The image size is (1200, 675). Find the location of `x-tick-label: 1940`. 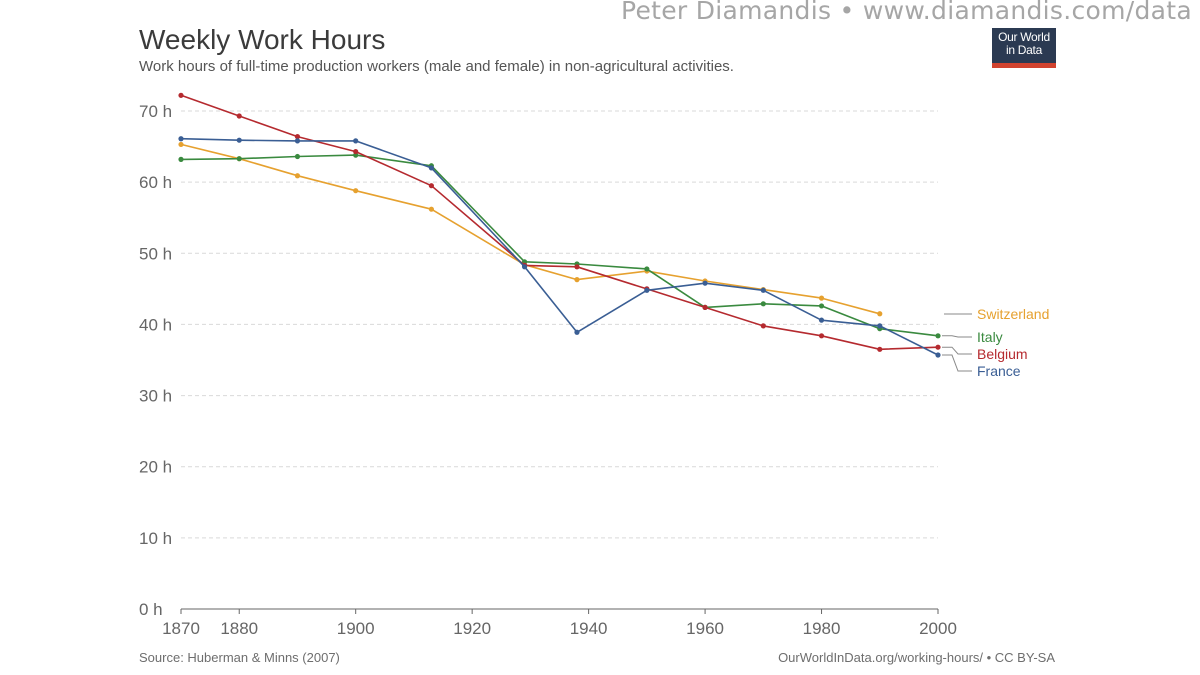

x-tick-label: 1940 is located at coordinates (589, 628).